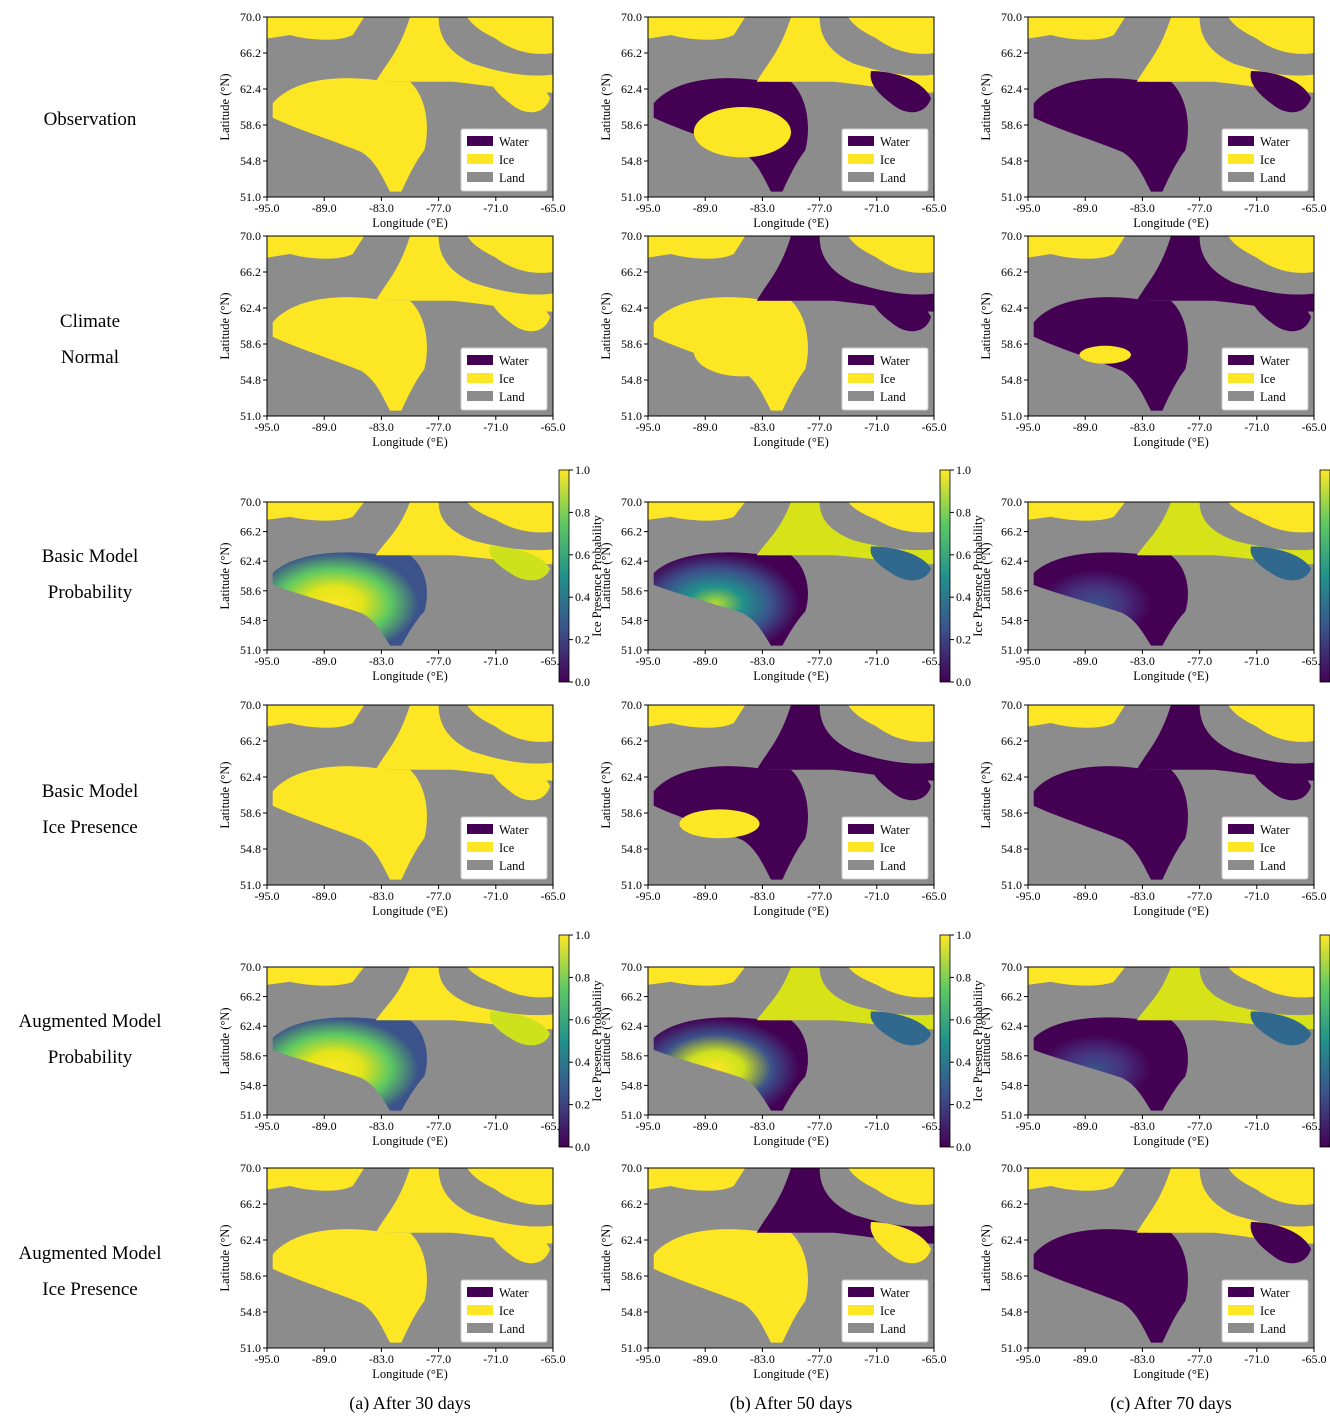 This screenshot has height=1427, width=1330. What do you see at coordinates (648, 661) in the screenshot?
I see `x-tick-label: -95.0` at bounding box center [648, 661].